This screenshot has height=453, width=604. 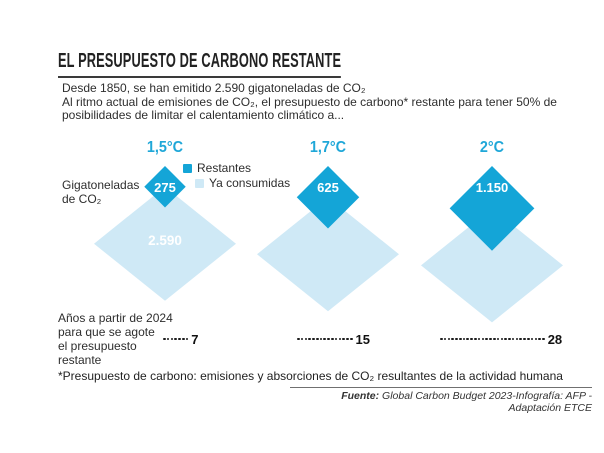 What do you see at coordinates (195, 339) in the screenshot?
I see `years-number-1-5: 7` at bounding box center [195, 339].